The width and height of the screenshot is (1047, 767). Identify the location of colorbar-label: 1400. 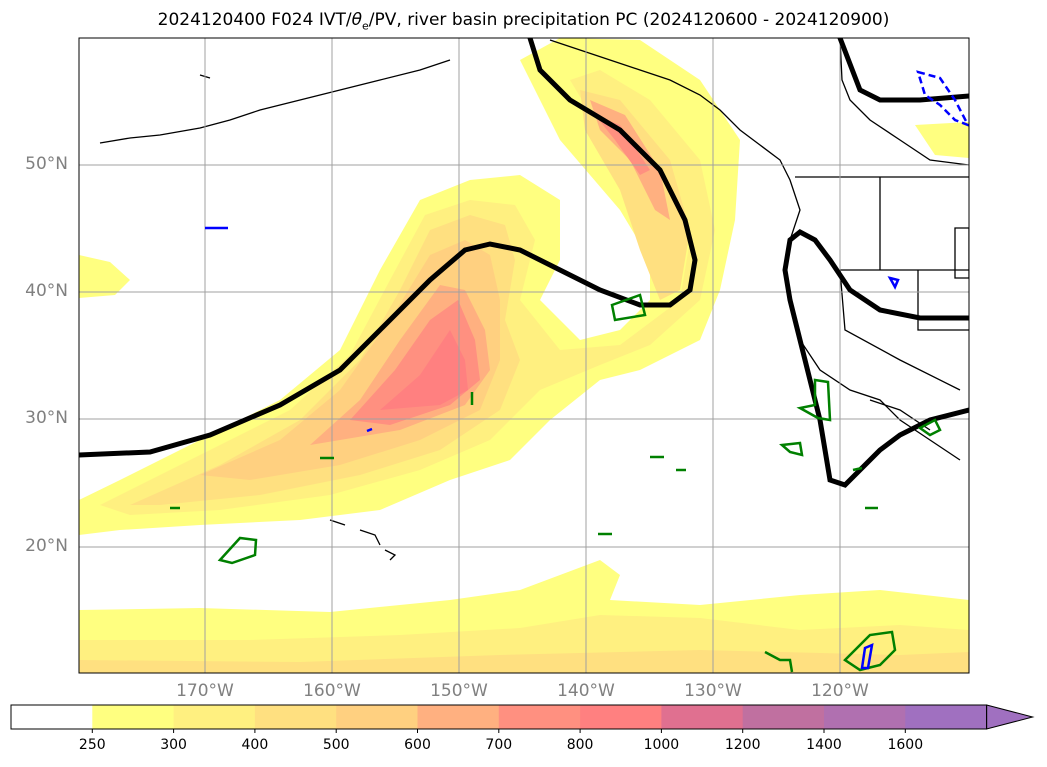
(824, 745).